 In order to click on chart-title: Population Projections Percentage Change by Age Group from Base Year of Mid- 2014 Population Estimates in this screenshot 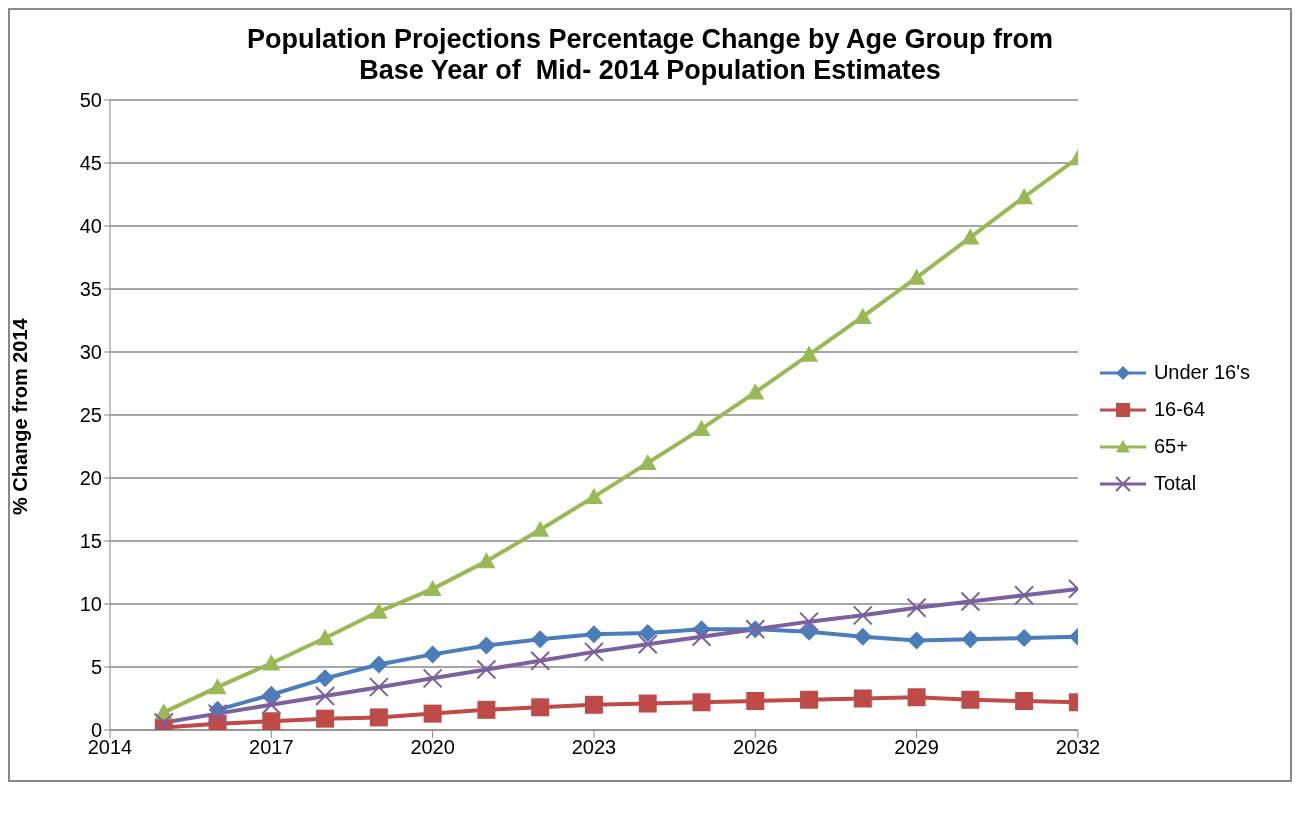, I will do `click(650, 55)`.